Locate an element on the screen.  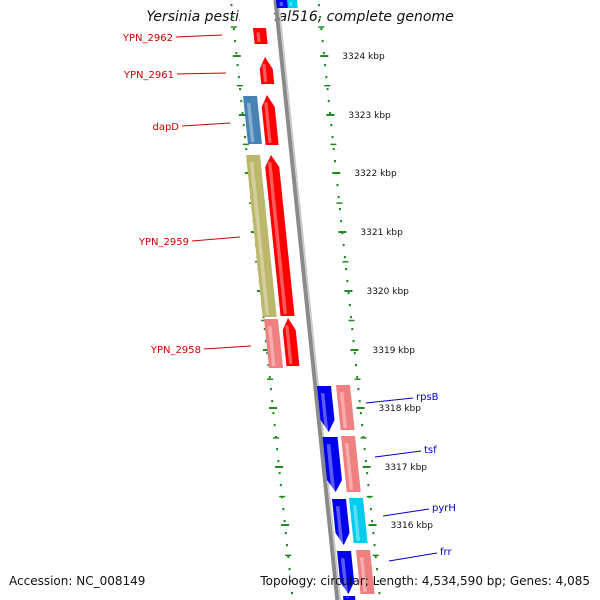
feature-pyrh-cyan is located at coordinates (358, 520).